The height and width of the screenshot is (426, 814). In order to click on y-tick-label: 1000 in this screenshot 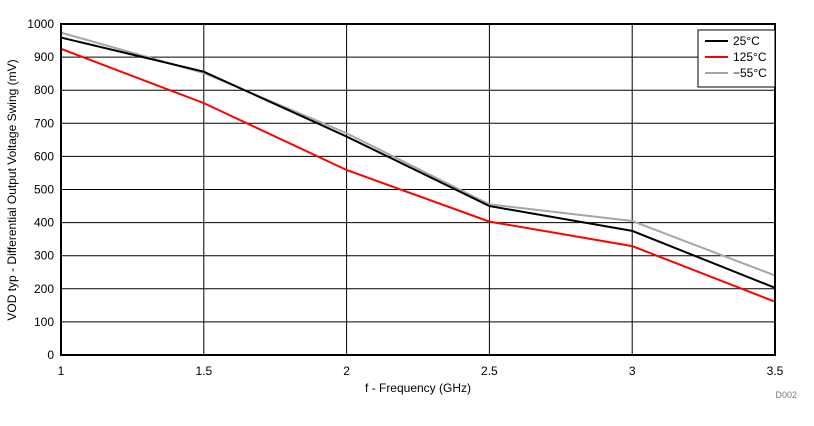, I will do `click(40, 24)`.